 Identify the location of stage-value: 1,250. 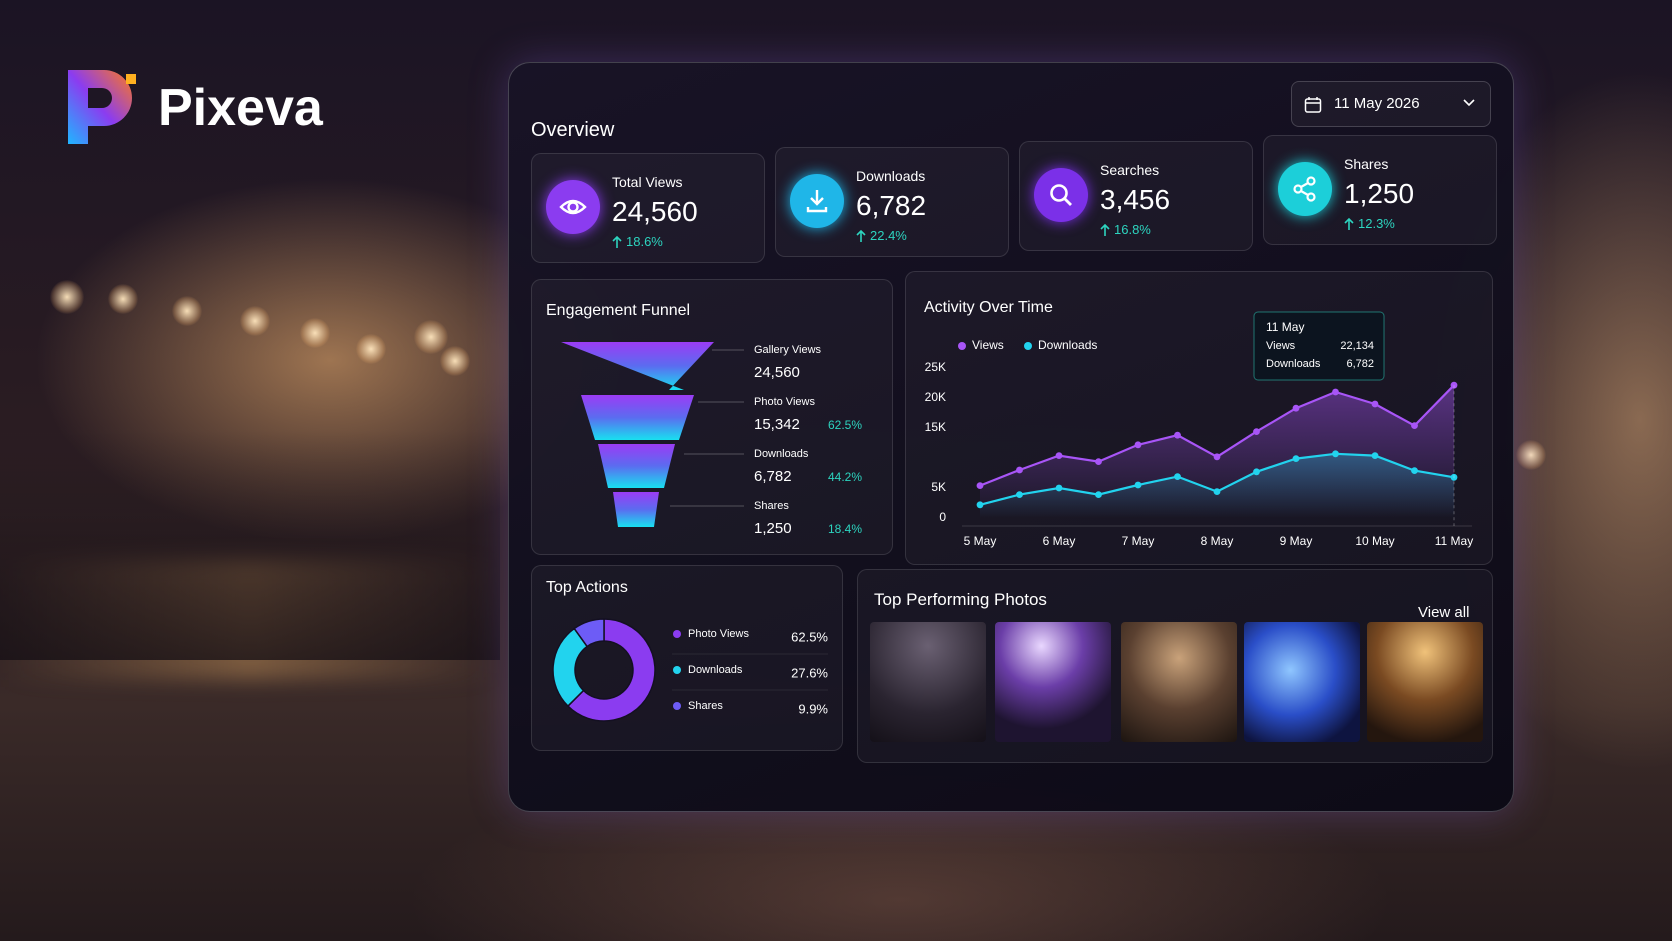
(773, 528).